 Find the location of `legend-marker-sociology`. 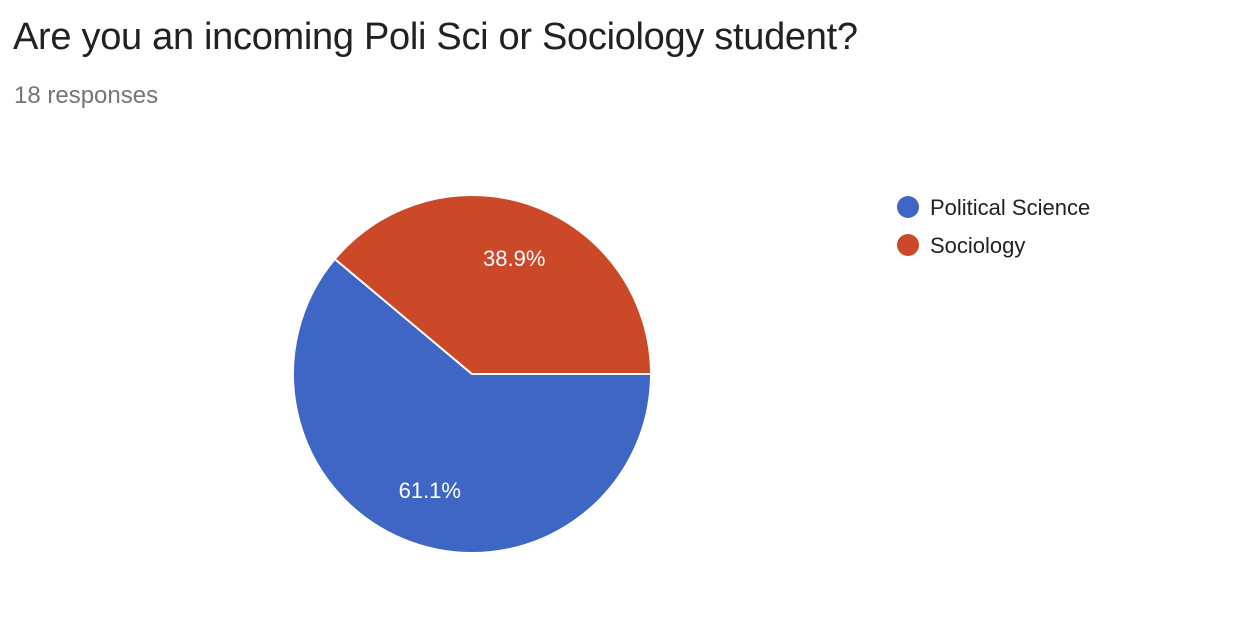

legend-marker-sociology is located at coordinates (908, 245).